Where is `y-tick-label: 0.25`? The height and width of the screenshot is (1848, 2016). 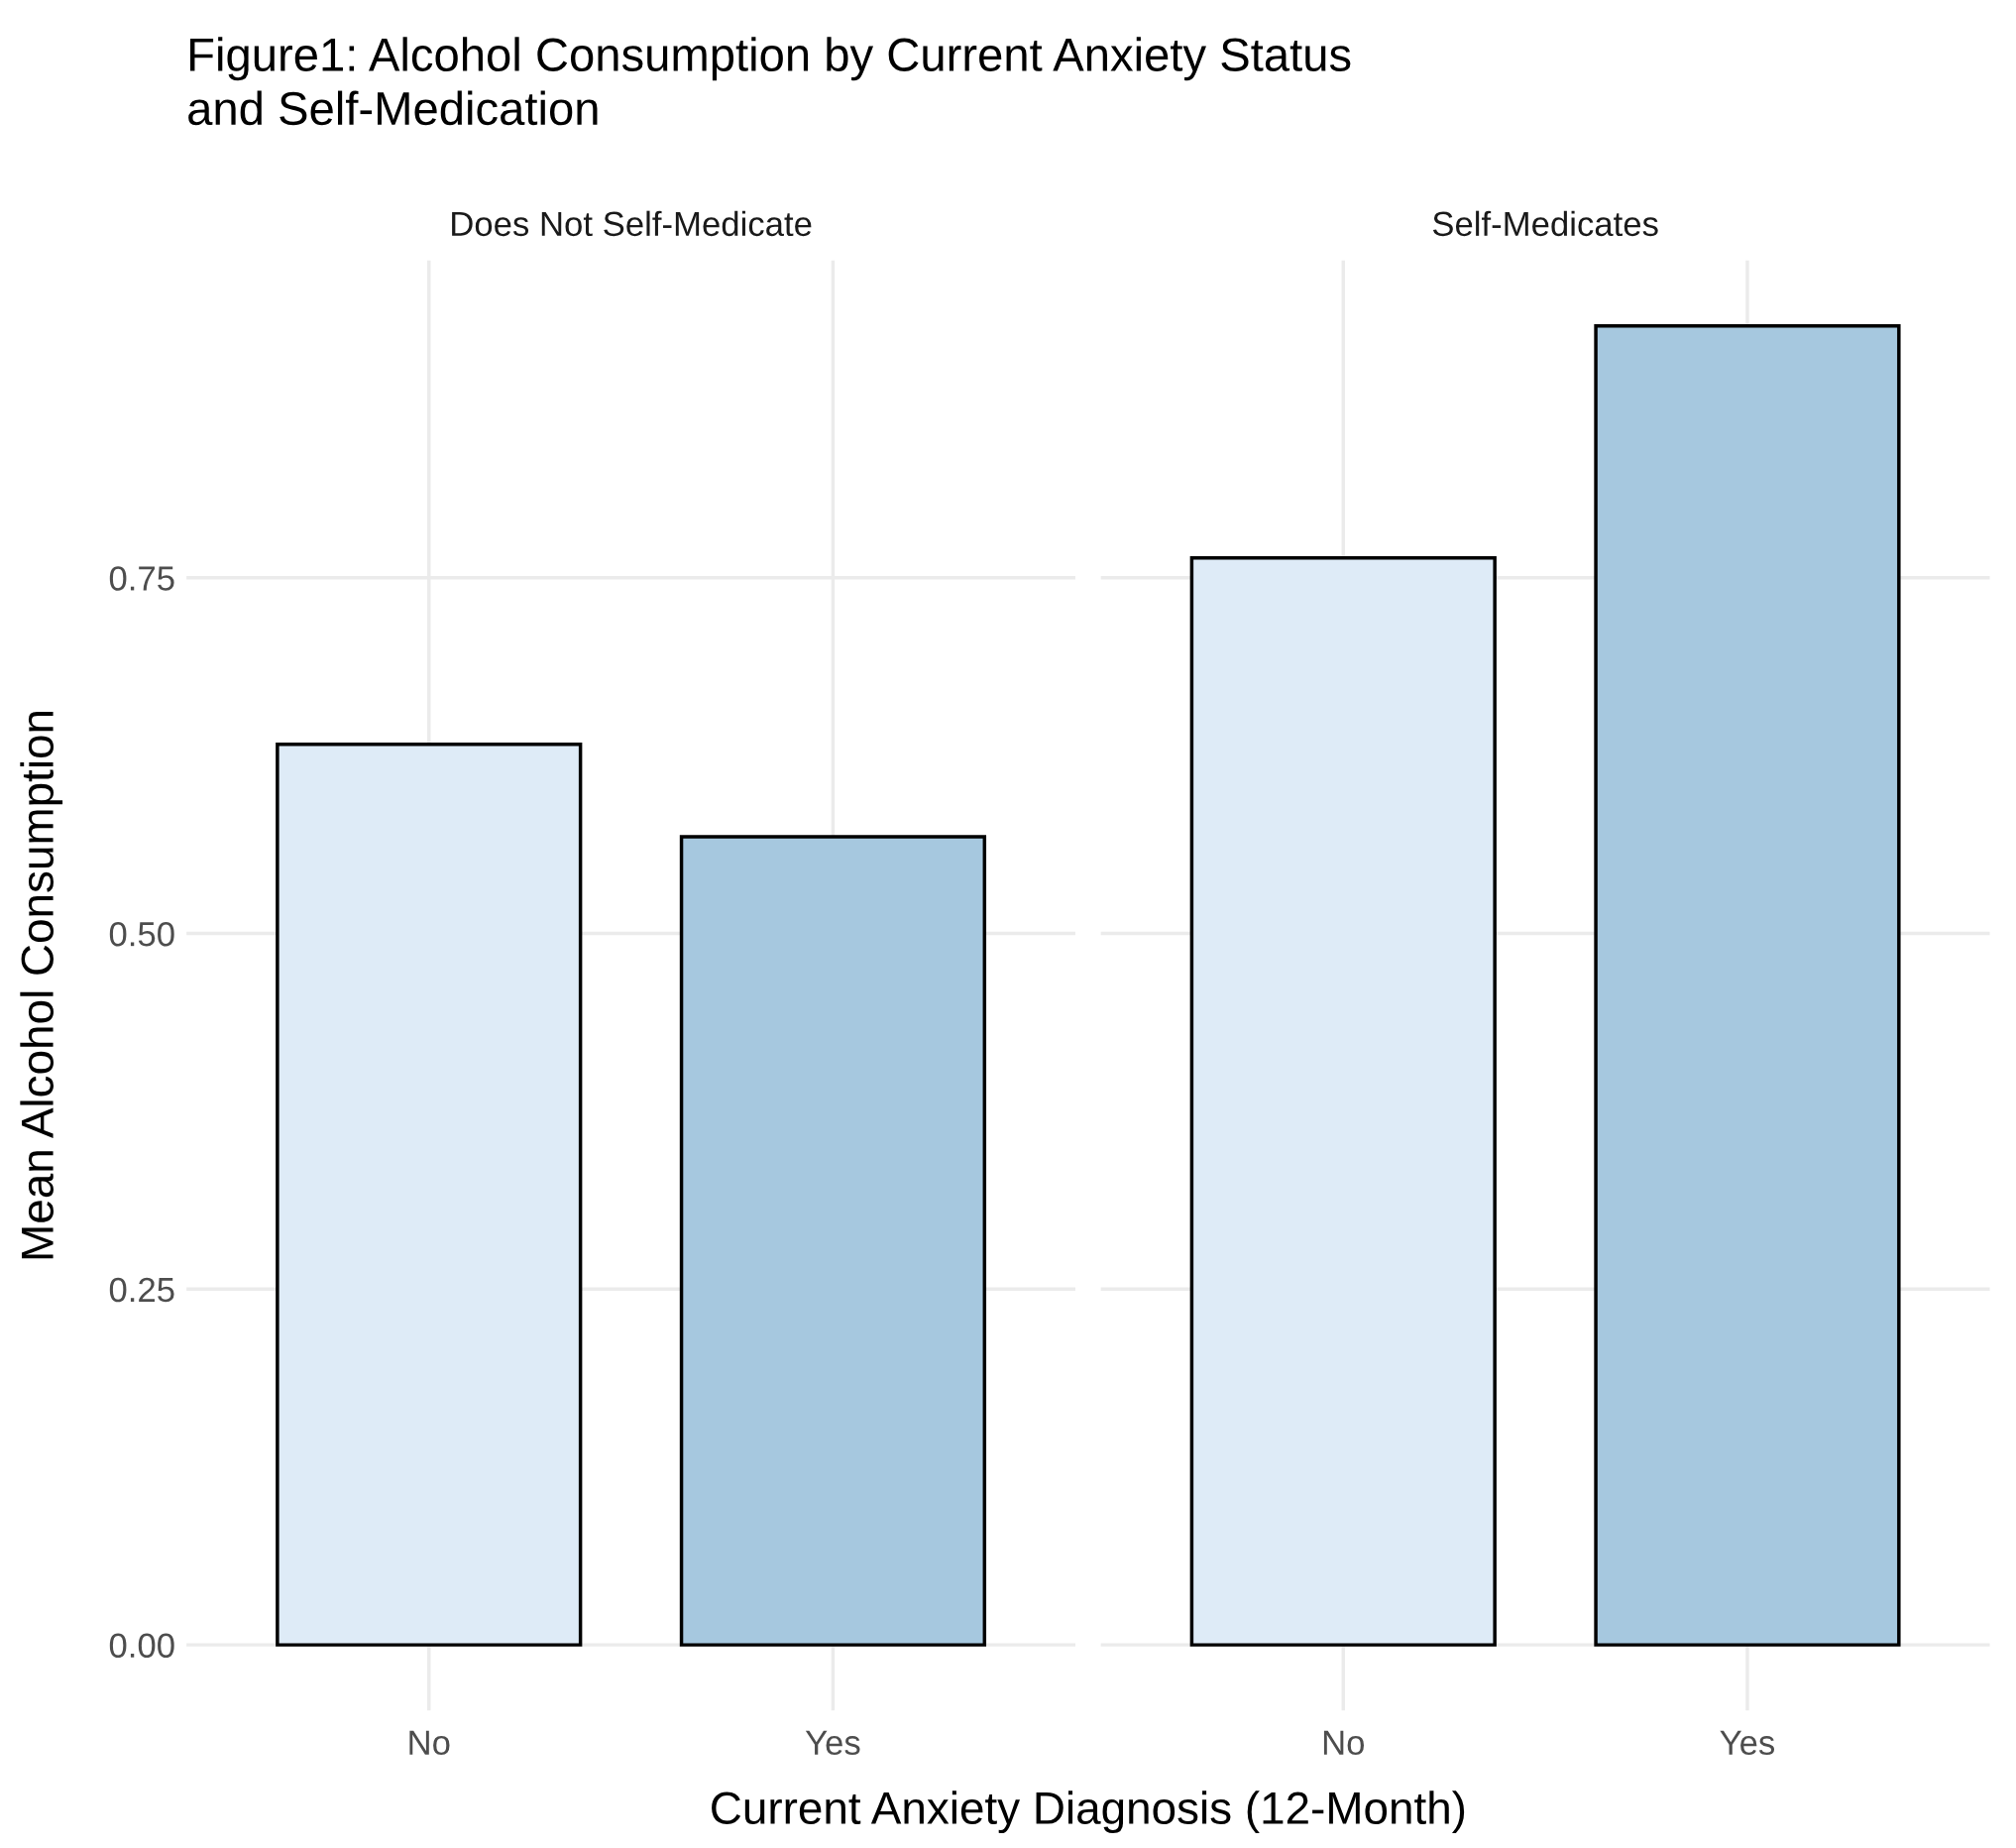
y-tick-label: 0.25 is located at coordinates (141, 1290).